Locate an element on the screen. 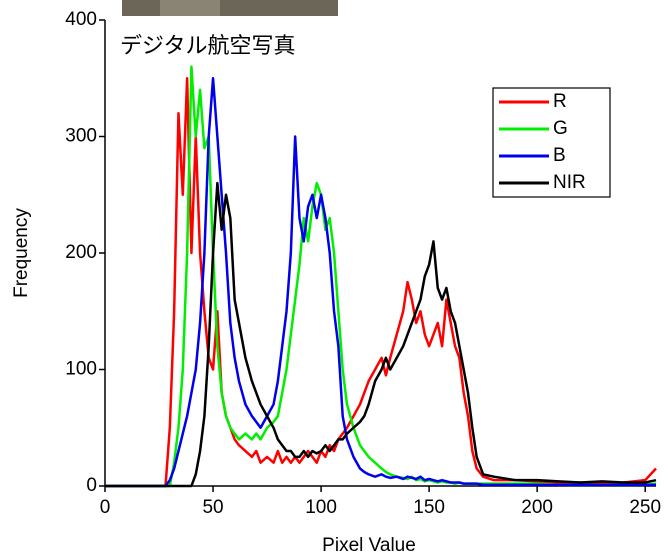 The image size is (668, 557). y-tick-label: 300 is located at coordinates (81, 136).